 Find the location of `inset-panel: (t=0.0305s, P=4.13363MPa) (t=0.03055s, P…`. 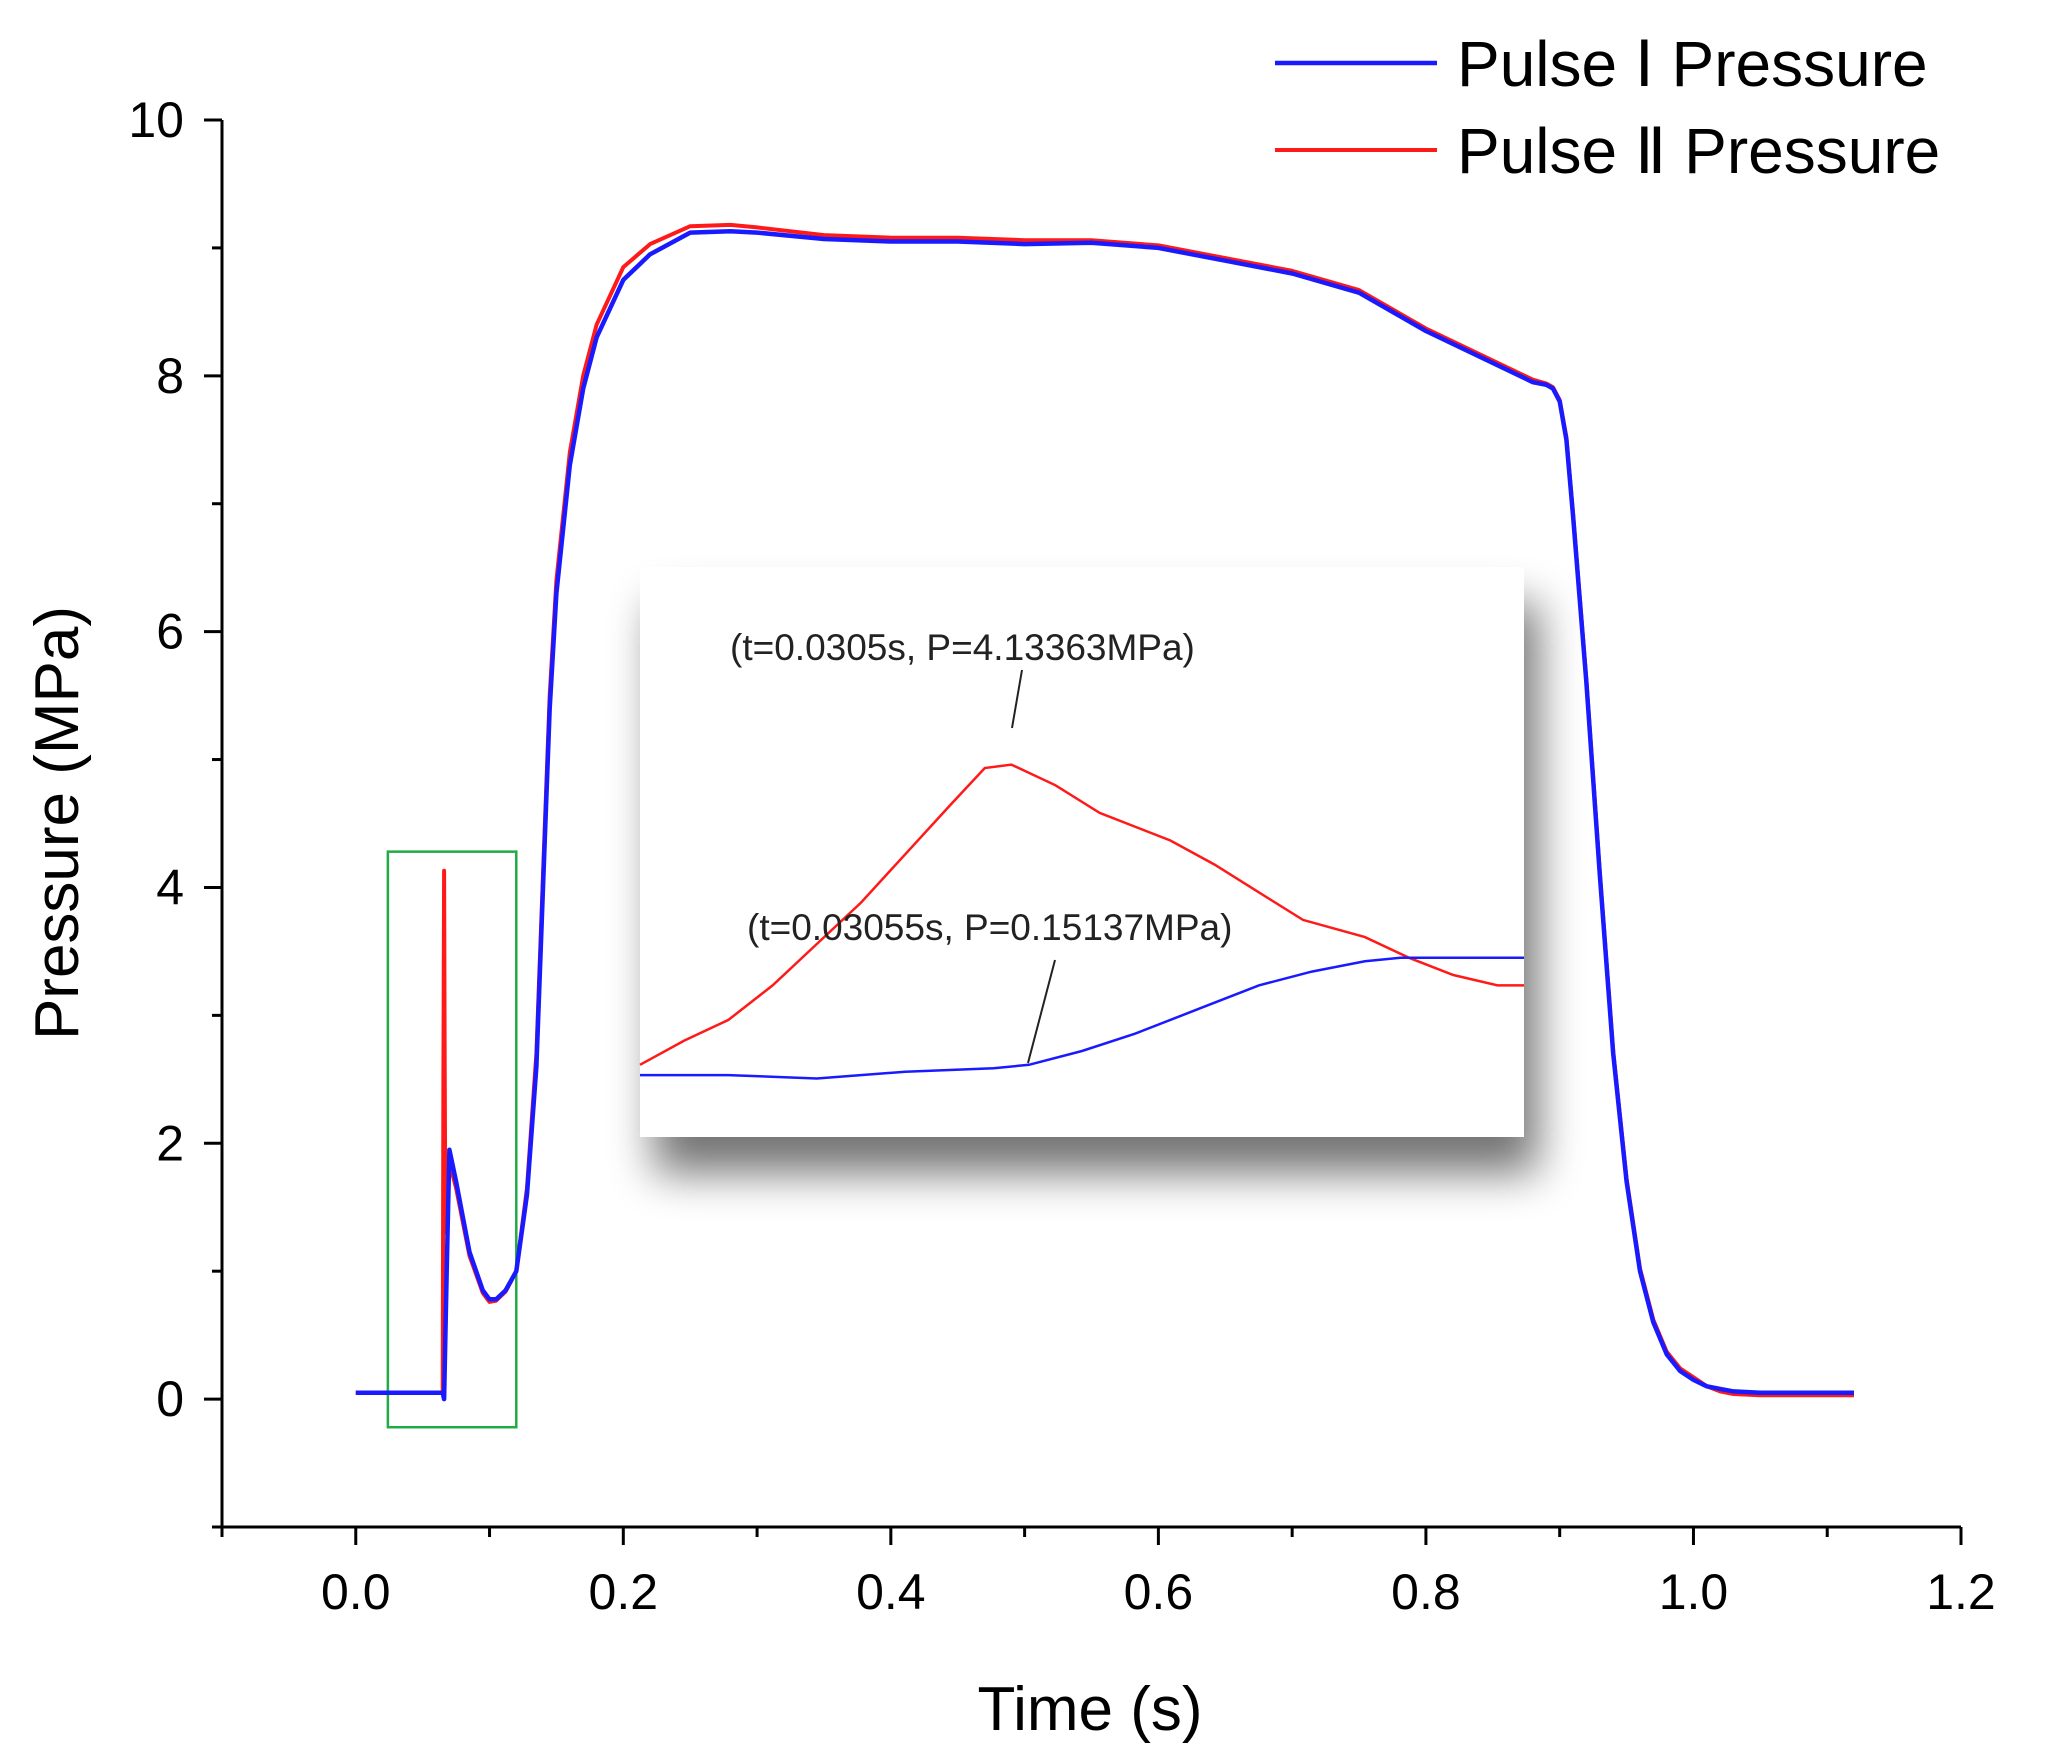

inset-panel: (t=0.0305s, P=4.13363MPa) (t=0.03055s, P… is located at coordinates (1081, 852).